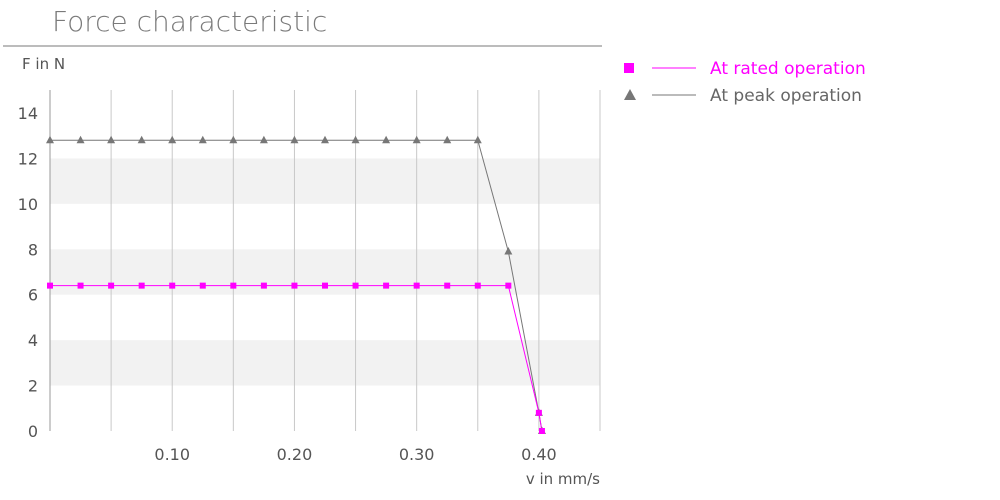 The height and width of the screenshot is (500, 1000). Describe the element at coordinates (33, 249) in the screenshot. I see `y-tick-label: 8` at that location.